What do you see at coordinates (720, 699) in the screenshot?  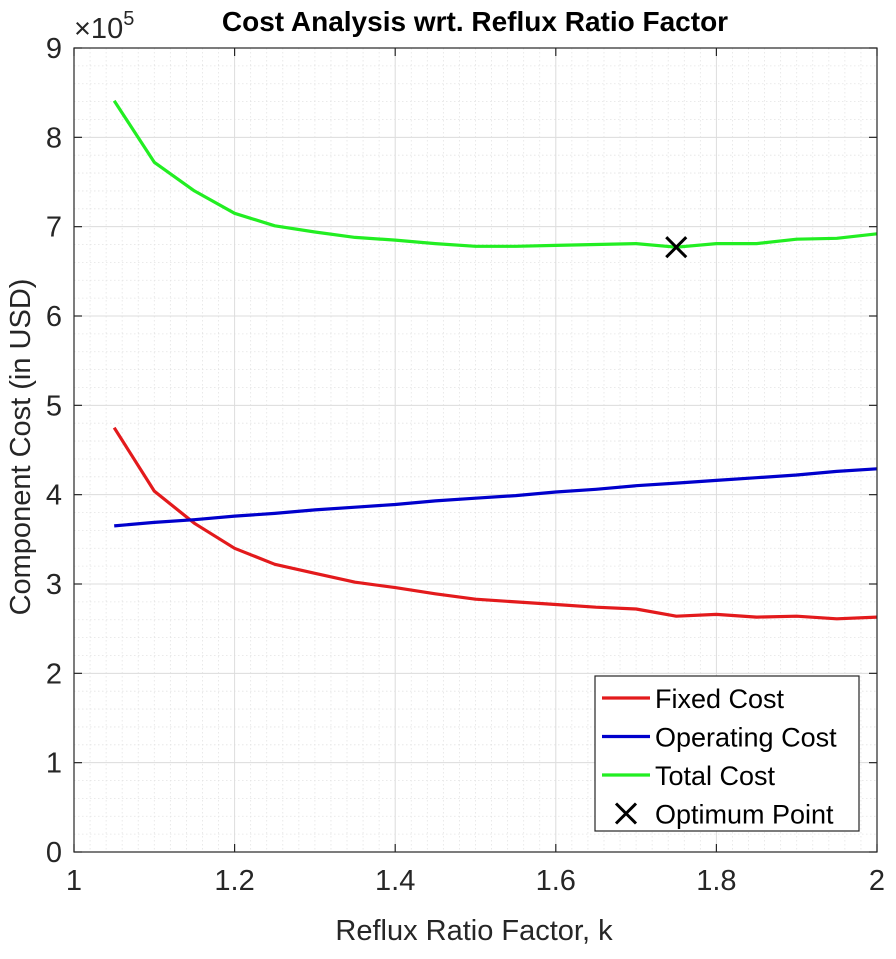 I see `legend-label-fixed-cost: Fixed Cost` at bounding box center [720, 699].